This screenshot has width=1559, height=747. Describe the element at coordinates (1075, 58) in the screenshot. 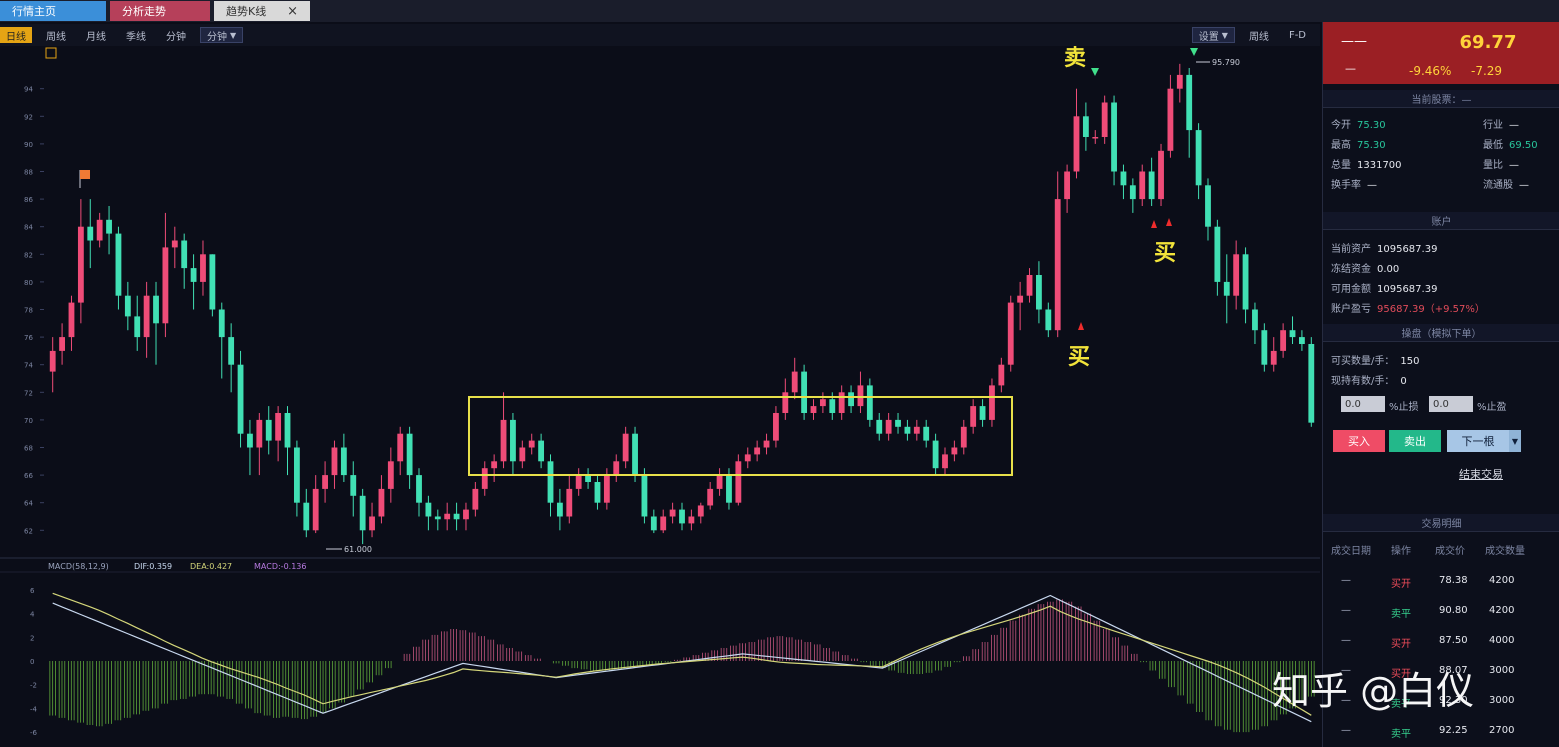

I see `sell-signal-1: 卖` at that location.